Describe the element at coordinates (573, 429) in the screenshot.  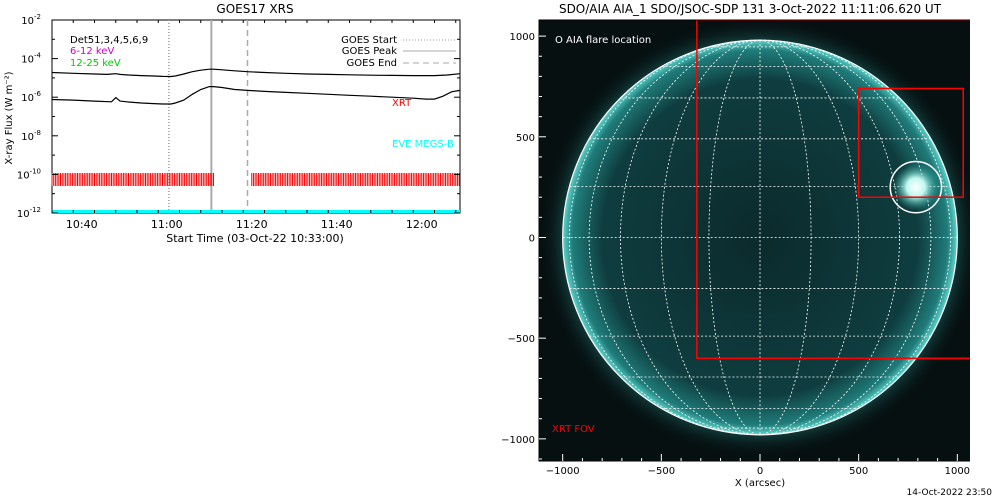
I see `xrt-fov-label: XRT FOV` at that location.